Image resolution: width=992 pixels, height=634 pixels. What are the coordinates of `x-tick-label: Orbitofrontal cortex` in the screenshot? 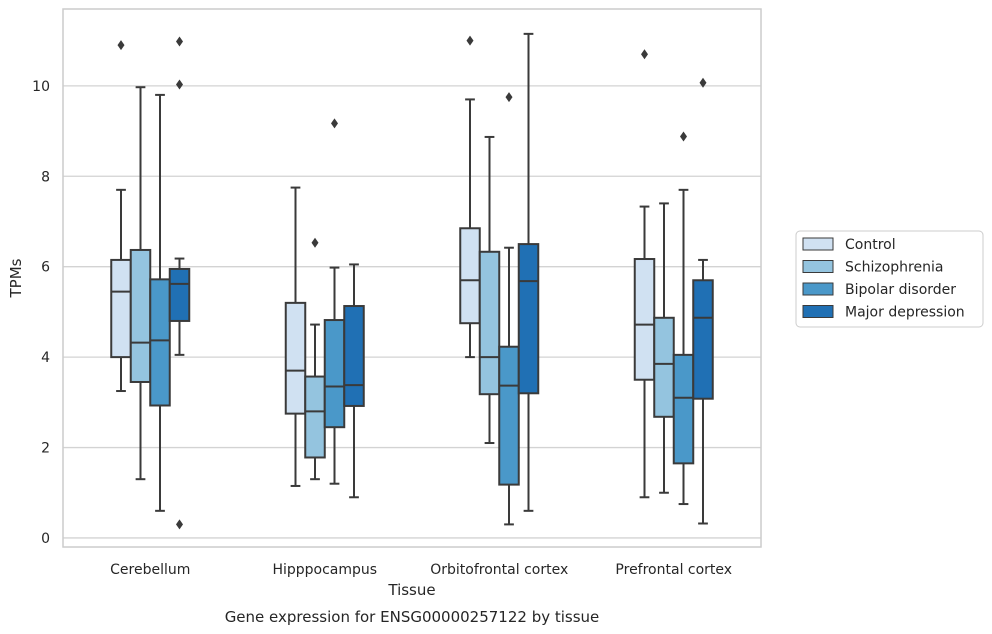 It's located at (499, 570).